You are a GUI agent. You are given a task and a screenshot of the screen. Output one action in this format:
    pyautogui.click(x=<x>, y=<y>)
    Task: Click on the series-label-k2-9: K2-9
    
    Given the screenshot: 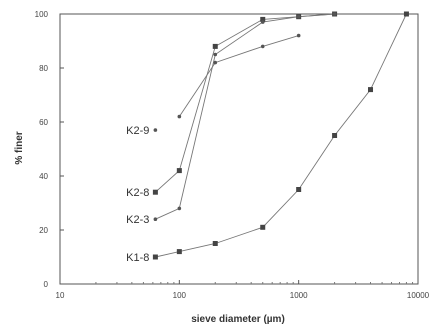 What is the action you would take?
    pyautogui.click(x=137, y=131)
    